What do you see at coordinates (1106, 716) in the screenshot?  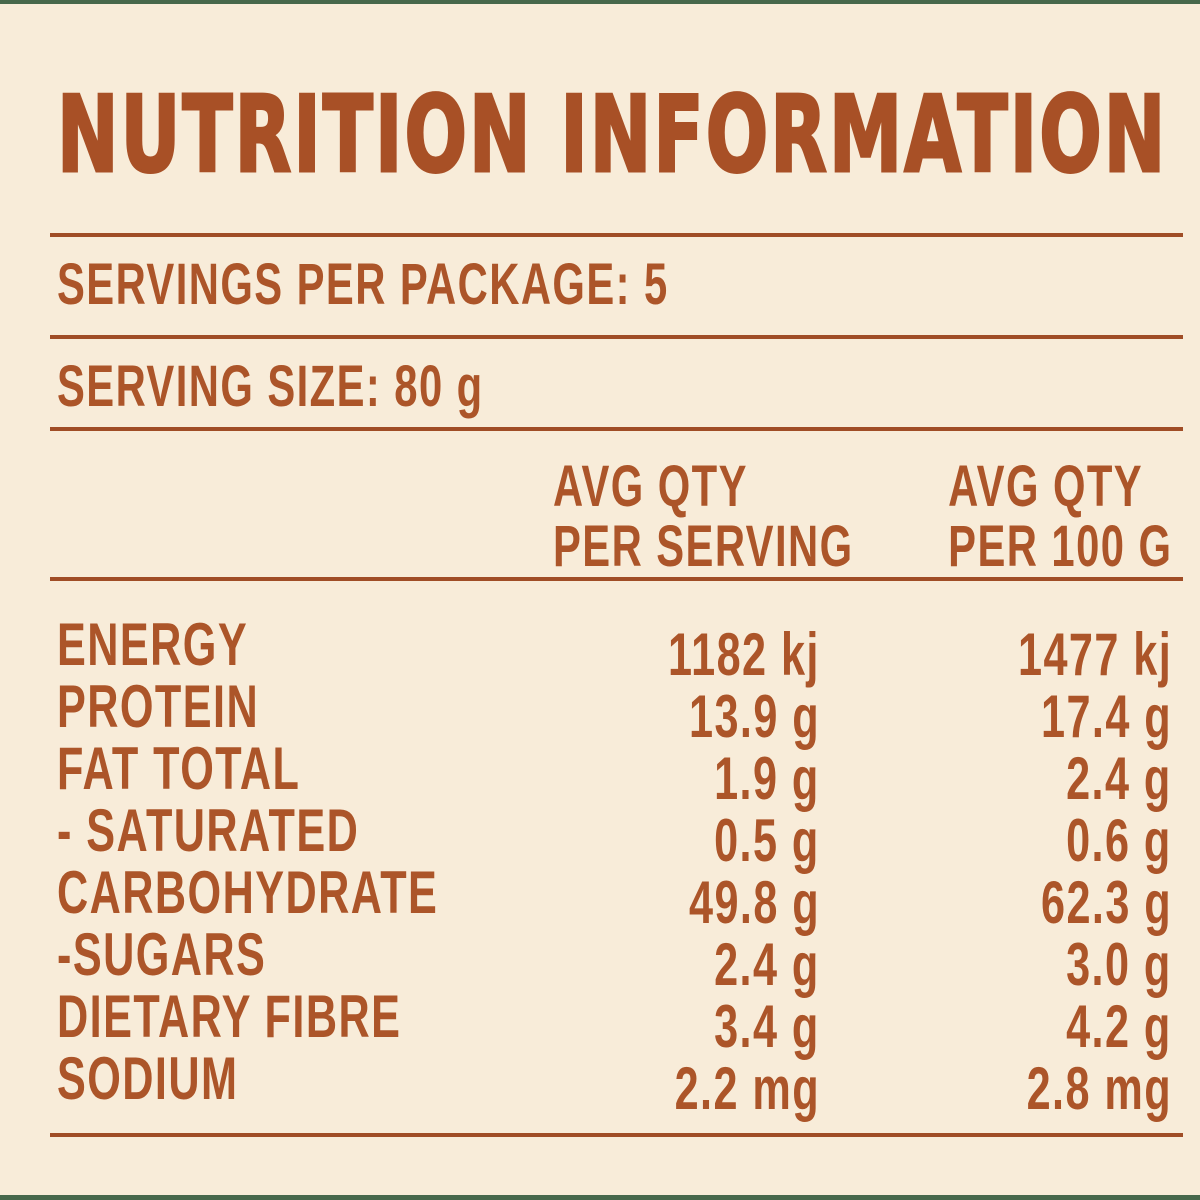 I see `row-value-protein-per-100g: 17.4 g` at bounding box center [1106, 716].